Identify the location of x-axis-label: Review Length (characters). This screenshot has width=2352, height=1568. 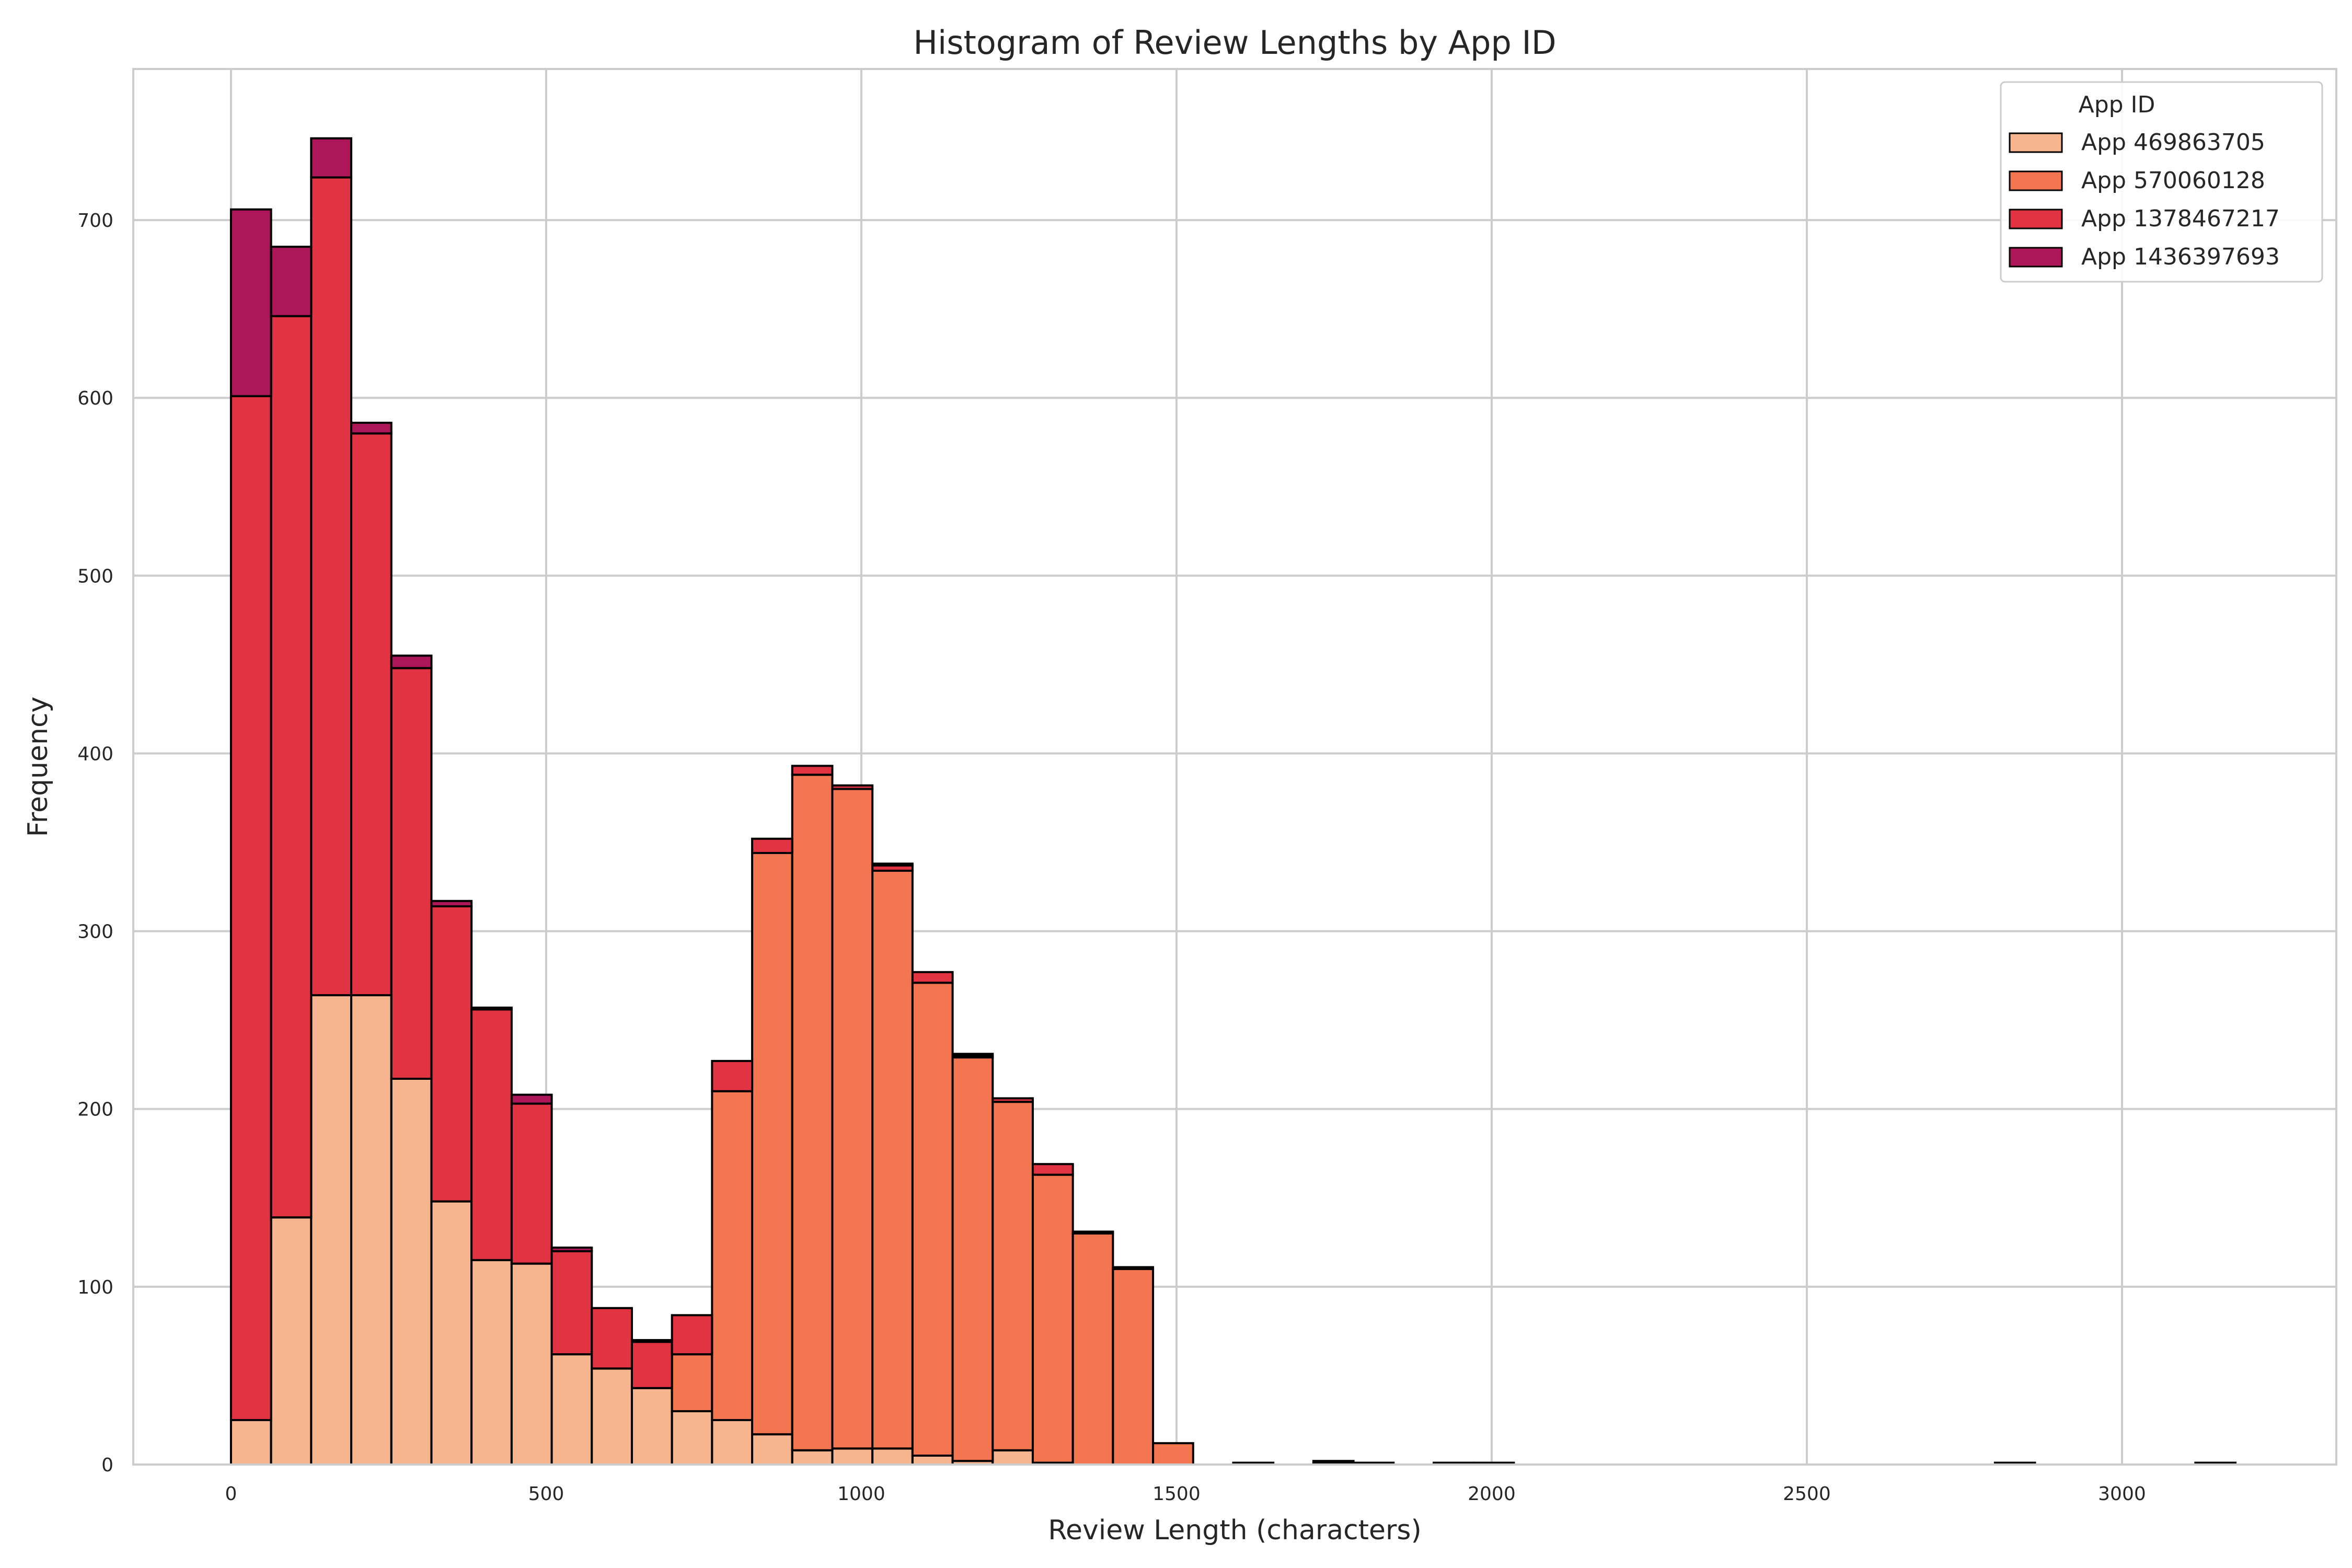
(1235, 1530).